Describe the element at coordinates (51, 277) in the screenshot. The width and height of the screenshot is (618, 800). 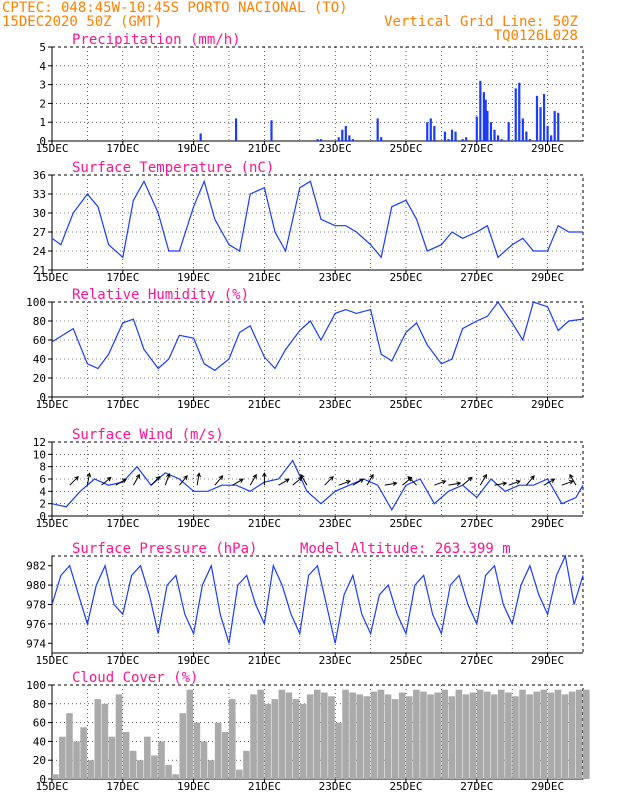
I see `x-tick-label: 15DEC` at that location.